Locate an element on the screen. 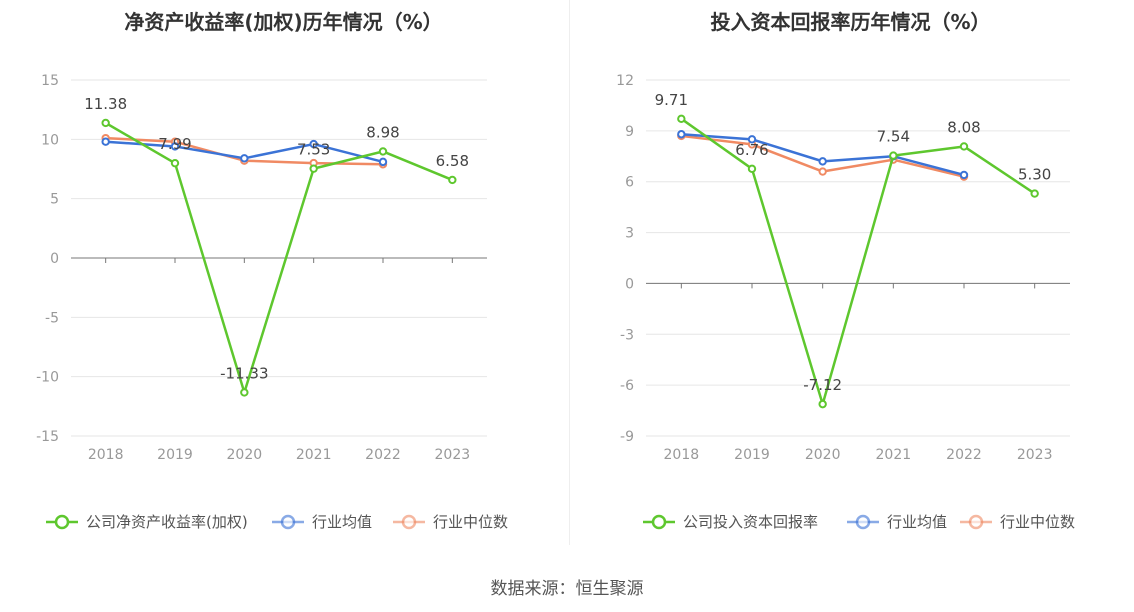  panel-divider is located at coordinates (569, 272).